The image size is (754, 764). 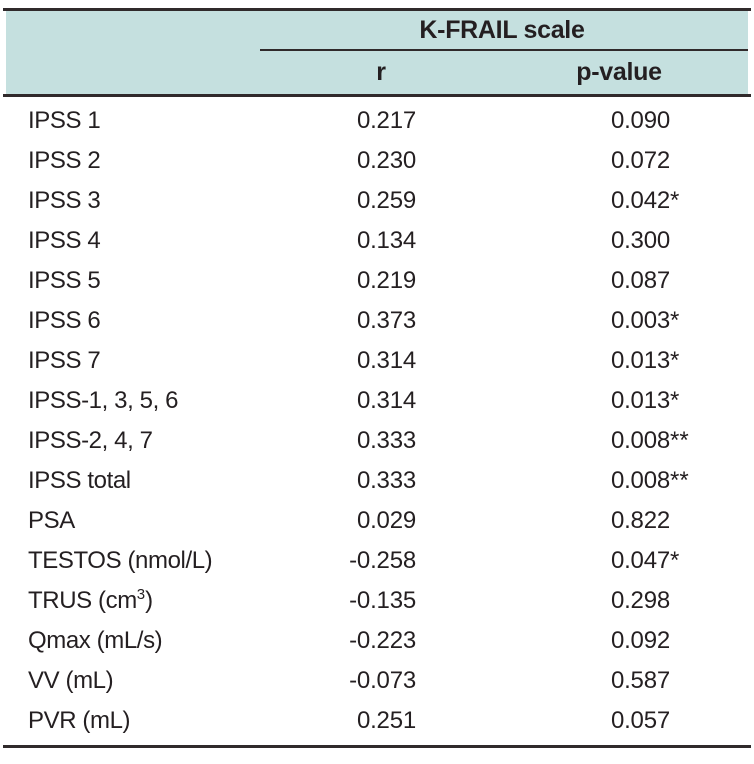 I want to click on r-value-cell: -0.073, so click(x=381, y=681).